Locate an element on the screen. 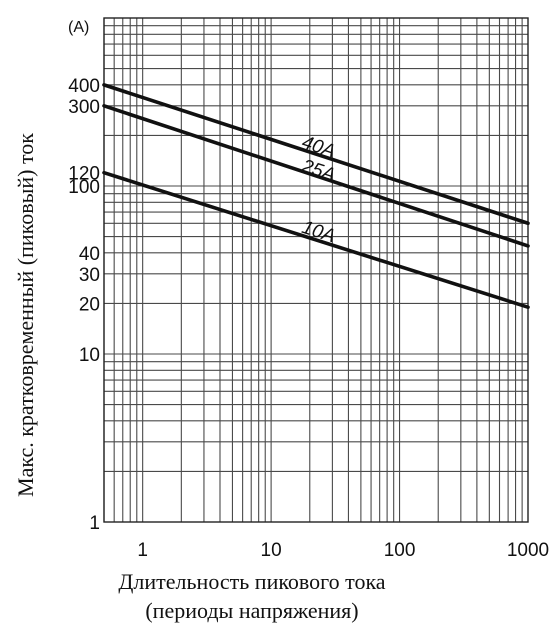  y-axis-label: Макс. кратковременный (пиковый) ток is located at coordinates (25, 315).